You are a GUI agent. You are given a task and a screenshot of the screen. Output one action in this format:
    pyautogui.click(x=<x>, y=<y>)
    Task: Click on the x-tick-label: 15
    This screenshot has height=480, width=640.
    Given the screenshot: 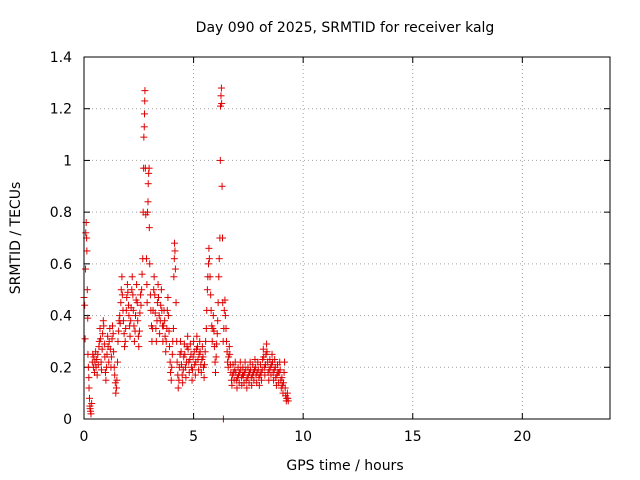 What is the action you would take?
    pyautogui.click(x=413, y=437)
    